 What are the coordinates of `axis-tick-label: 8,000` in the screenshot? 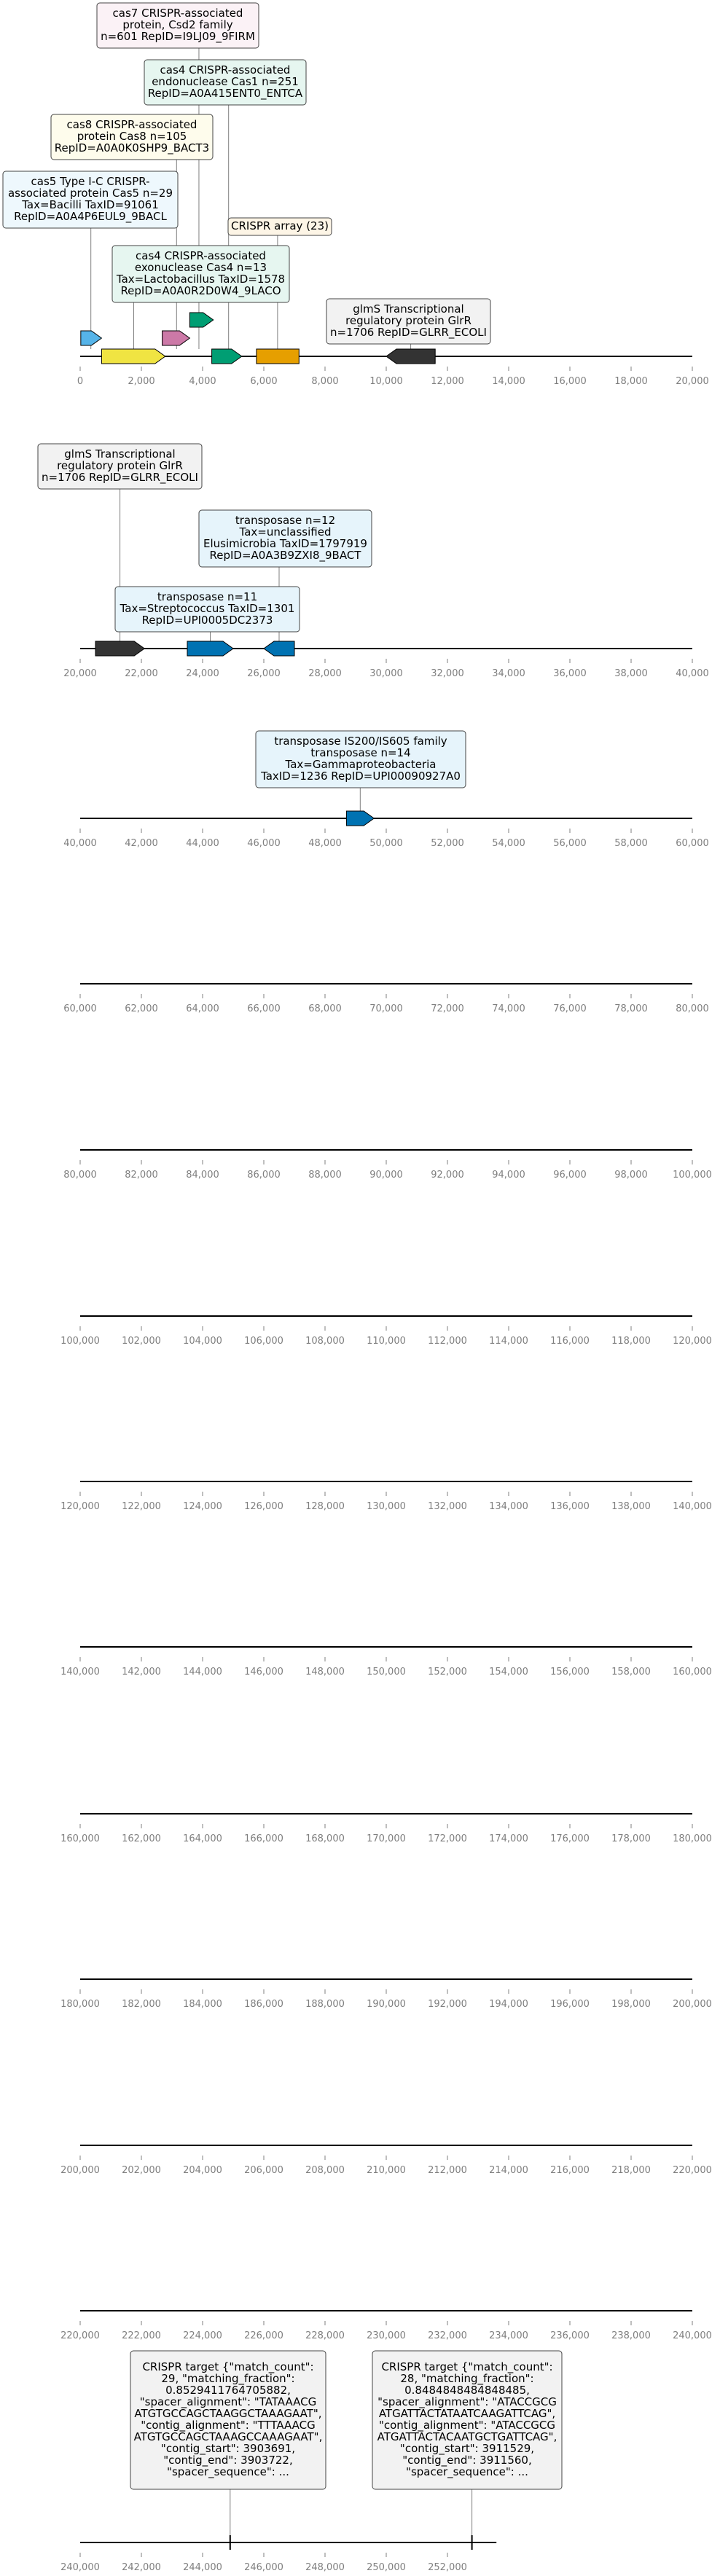 It's located at (324, 381).